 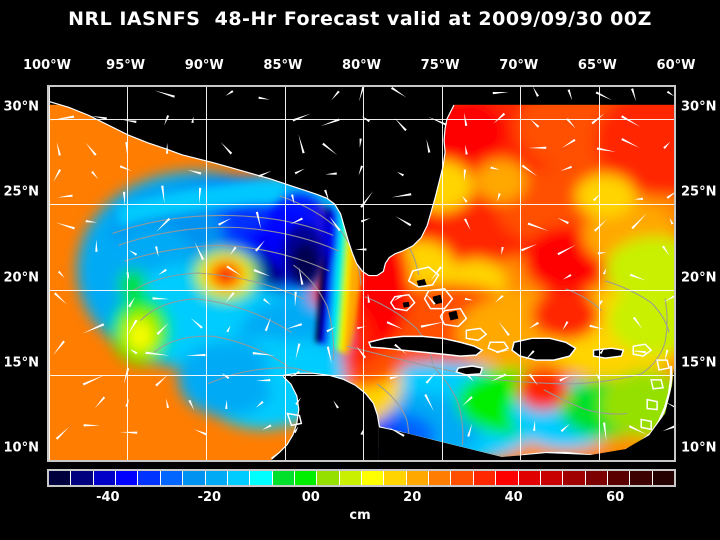 What do you see at coordinates (699, 363) in the screenshot?
I see `lat-tick-label: 15°N` at bounding box center [699, 363].